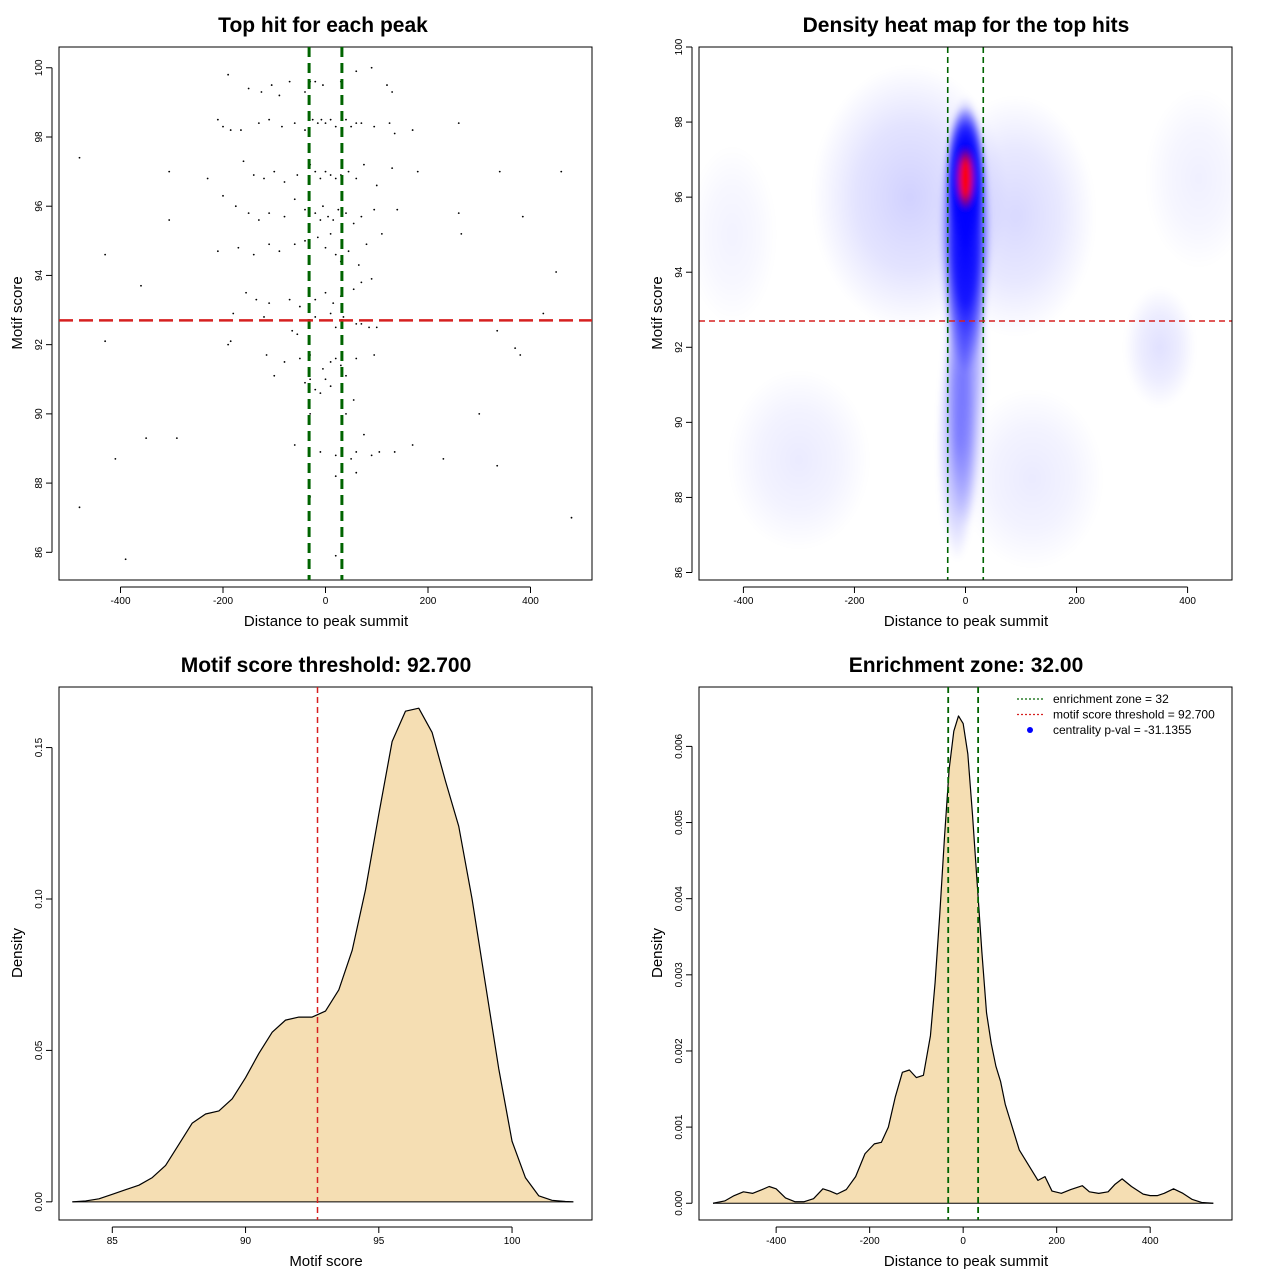  I want to click on distance-density-x-label: Distance to peak summit, so click(966, 1261).